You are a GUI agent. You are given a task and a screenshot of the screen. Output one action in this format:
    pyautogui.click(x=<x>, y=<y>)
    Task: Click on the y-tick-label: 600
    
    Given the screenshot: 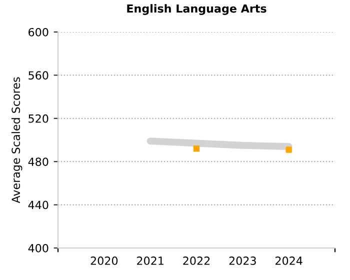 What is the action you would take?
    pyautogui.click(x=38, y=32)
    